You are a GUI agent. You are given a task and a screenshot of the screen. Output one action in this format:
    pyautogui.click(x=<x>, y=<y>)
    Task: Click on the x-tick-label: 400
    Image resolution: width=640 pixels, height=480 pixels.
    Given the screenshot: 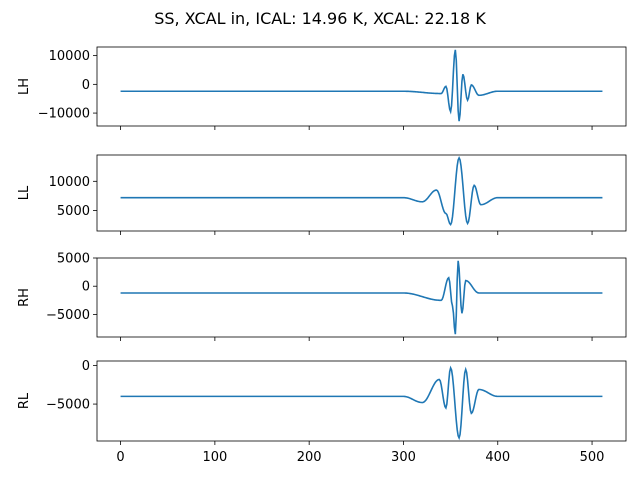 What is the action you would take?
    pyautogui.click(x=497, y=457)
    